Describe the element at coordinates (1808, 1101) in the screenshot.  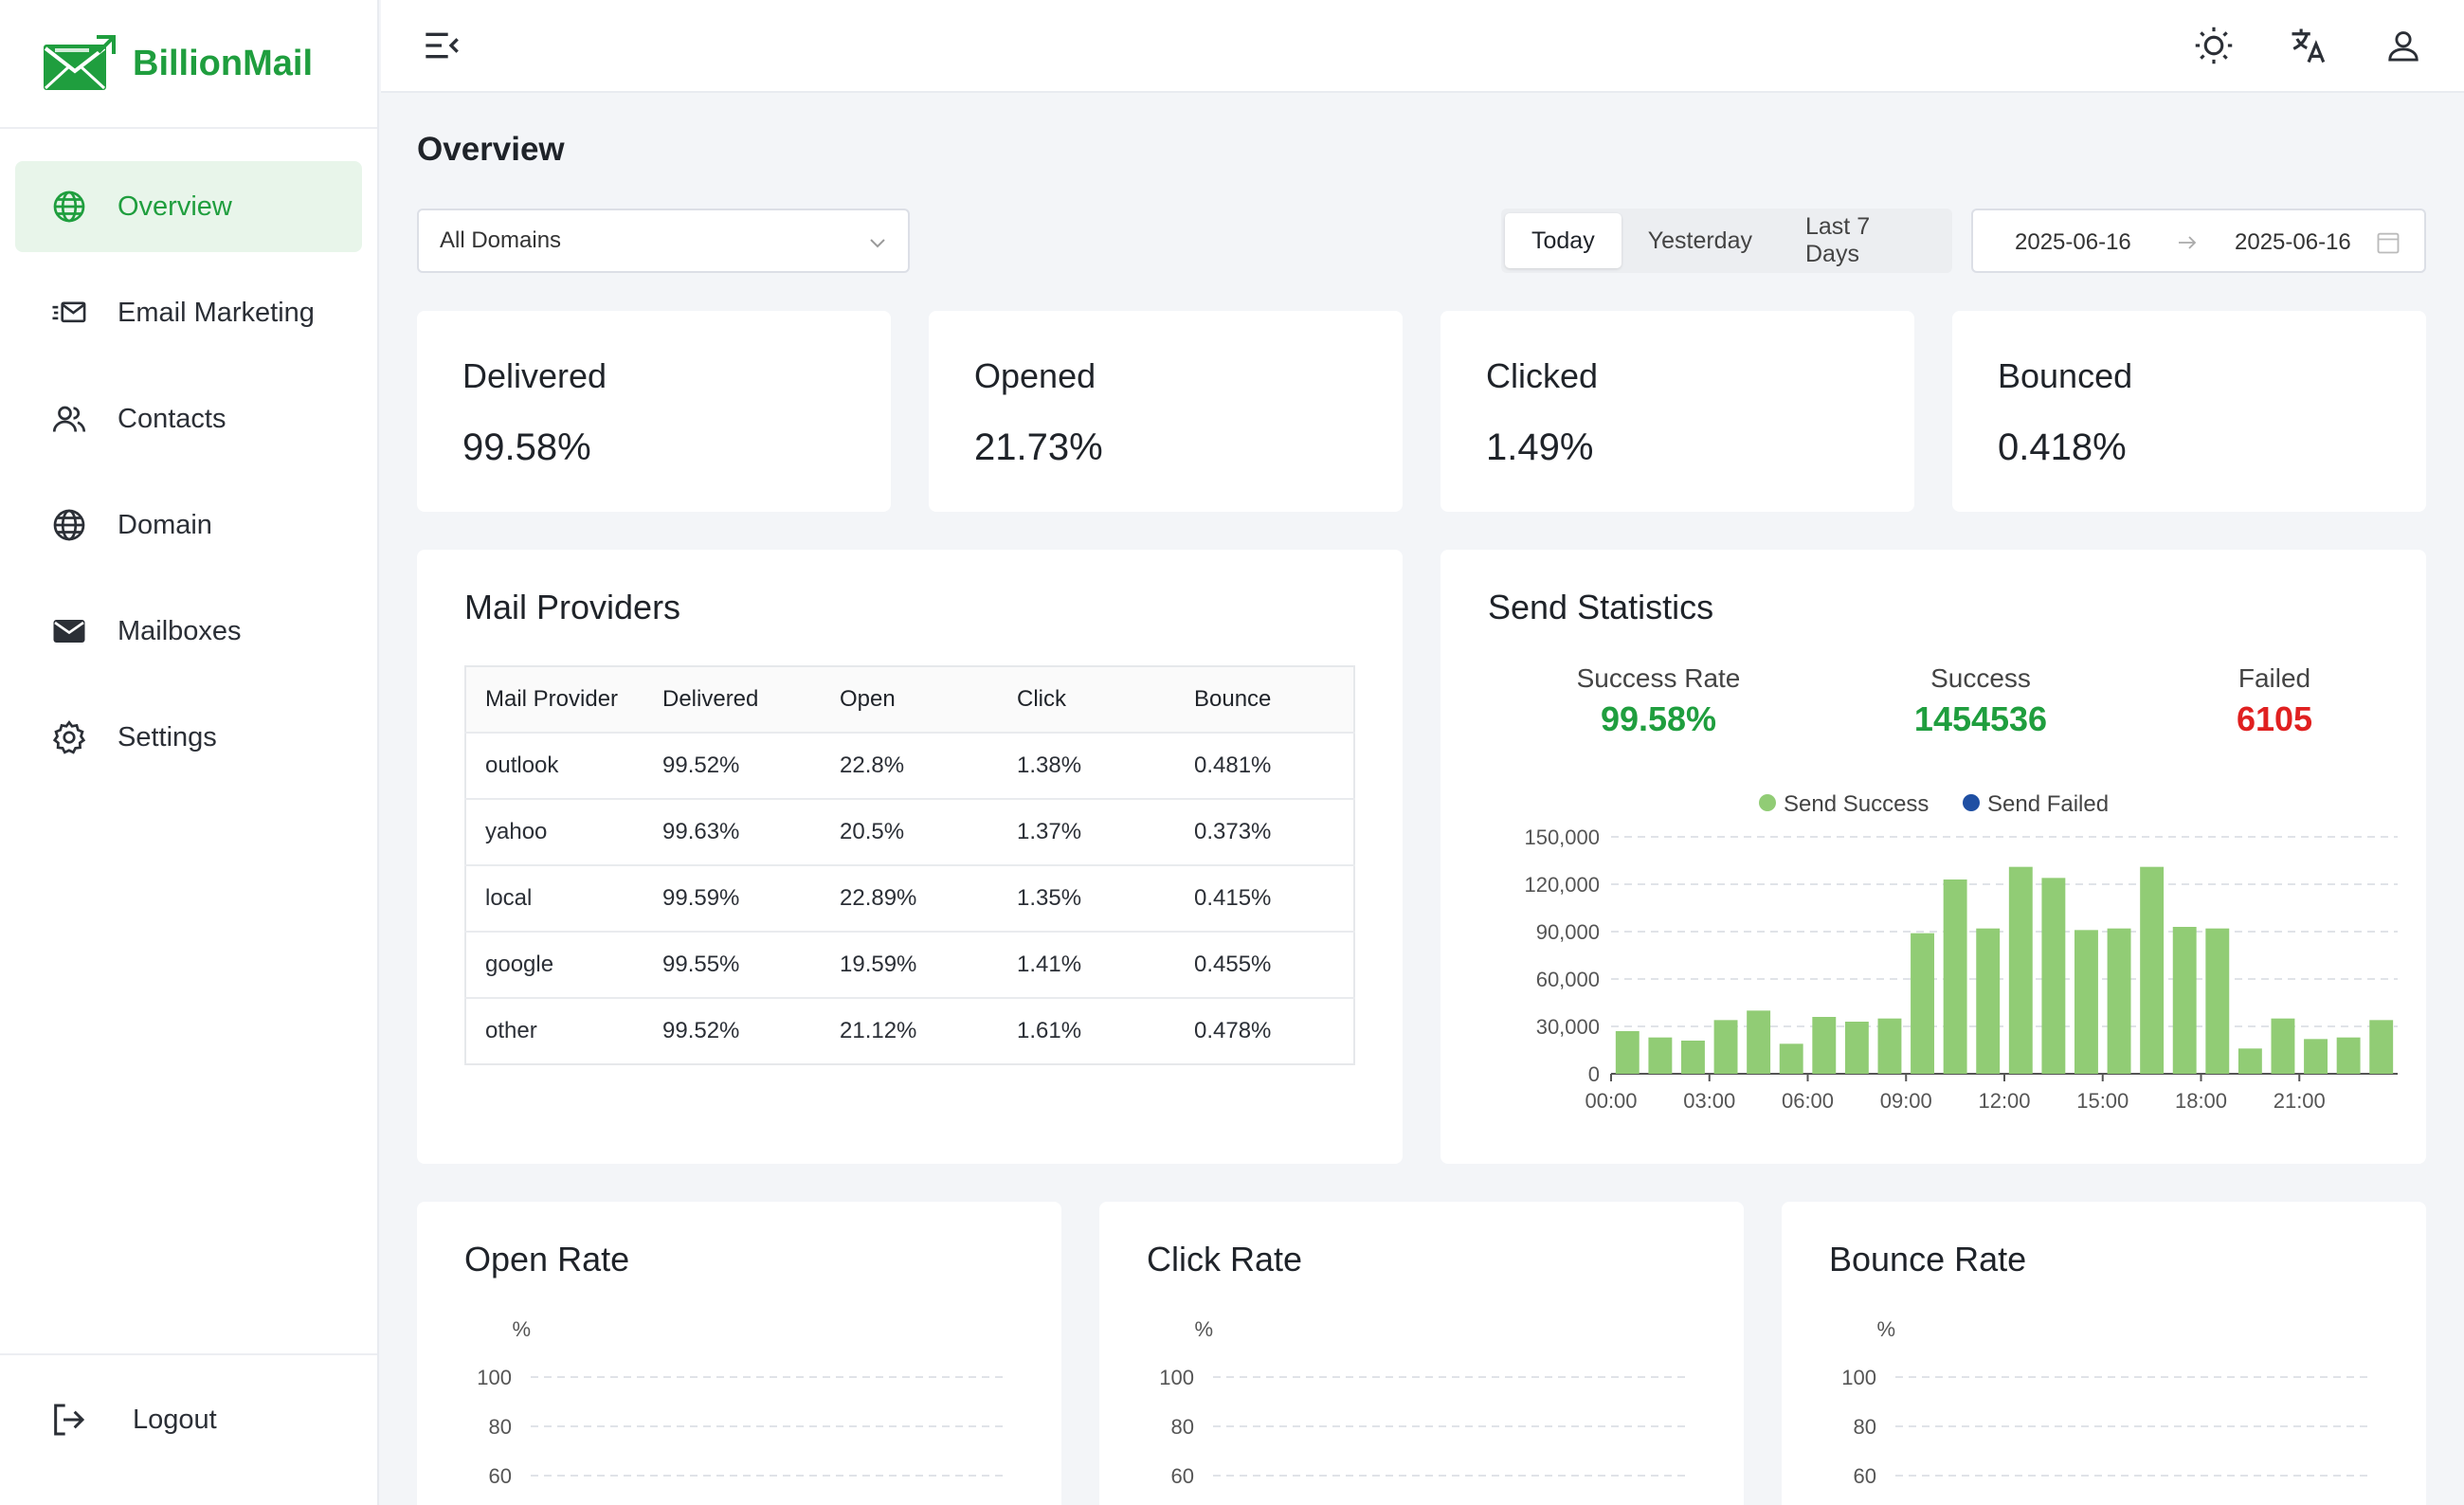
I see `x-tick-label: 06:00` at that location.